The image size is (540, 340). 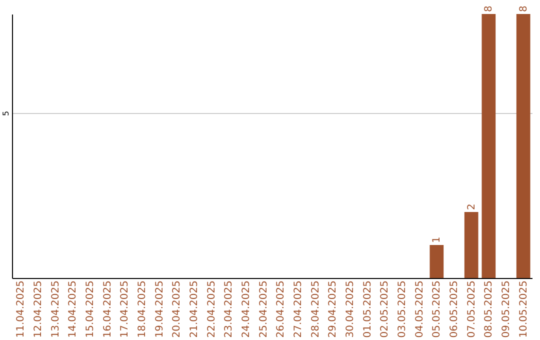 What do you see at coordinates (316, 309) in the screenshot?
I see `x-tick-label: 28.04.2025` at bounding box center [316, 309].